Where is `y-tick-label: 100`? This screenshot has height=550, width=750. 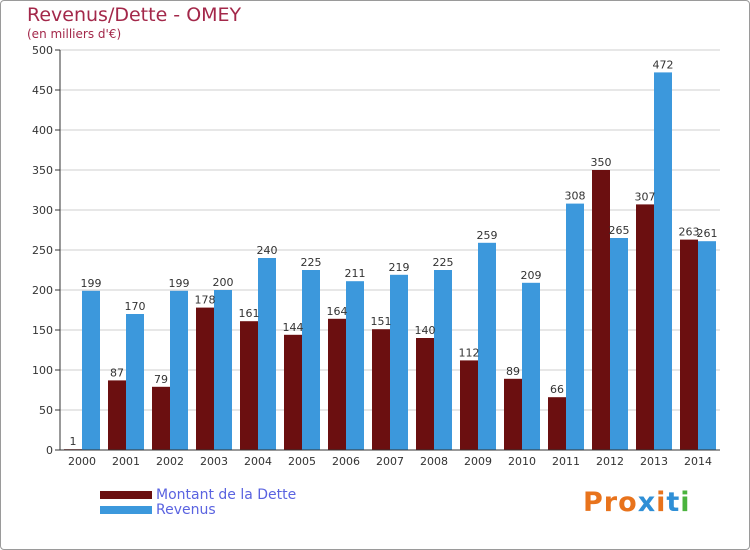
y-tick-label: 100 is located at coordinates (42, 370).